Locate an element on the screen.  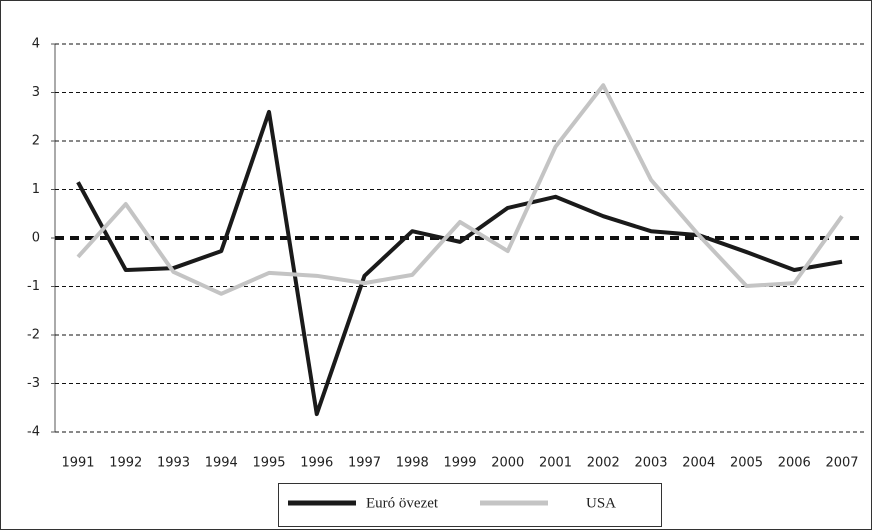
y-tick-label: -1 is located at coordinates (33, 286).